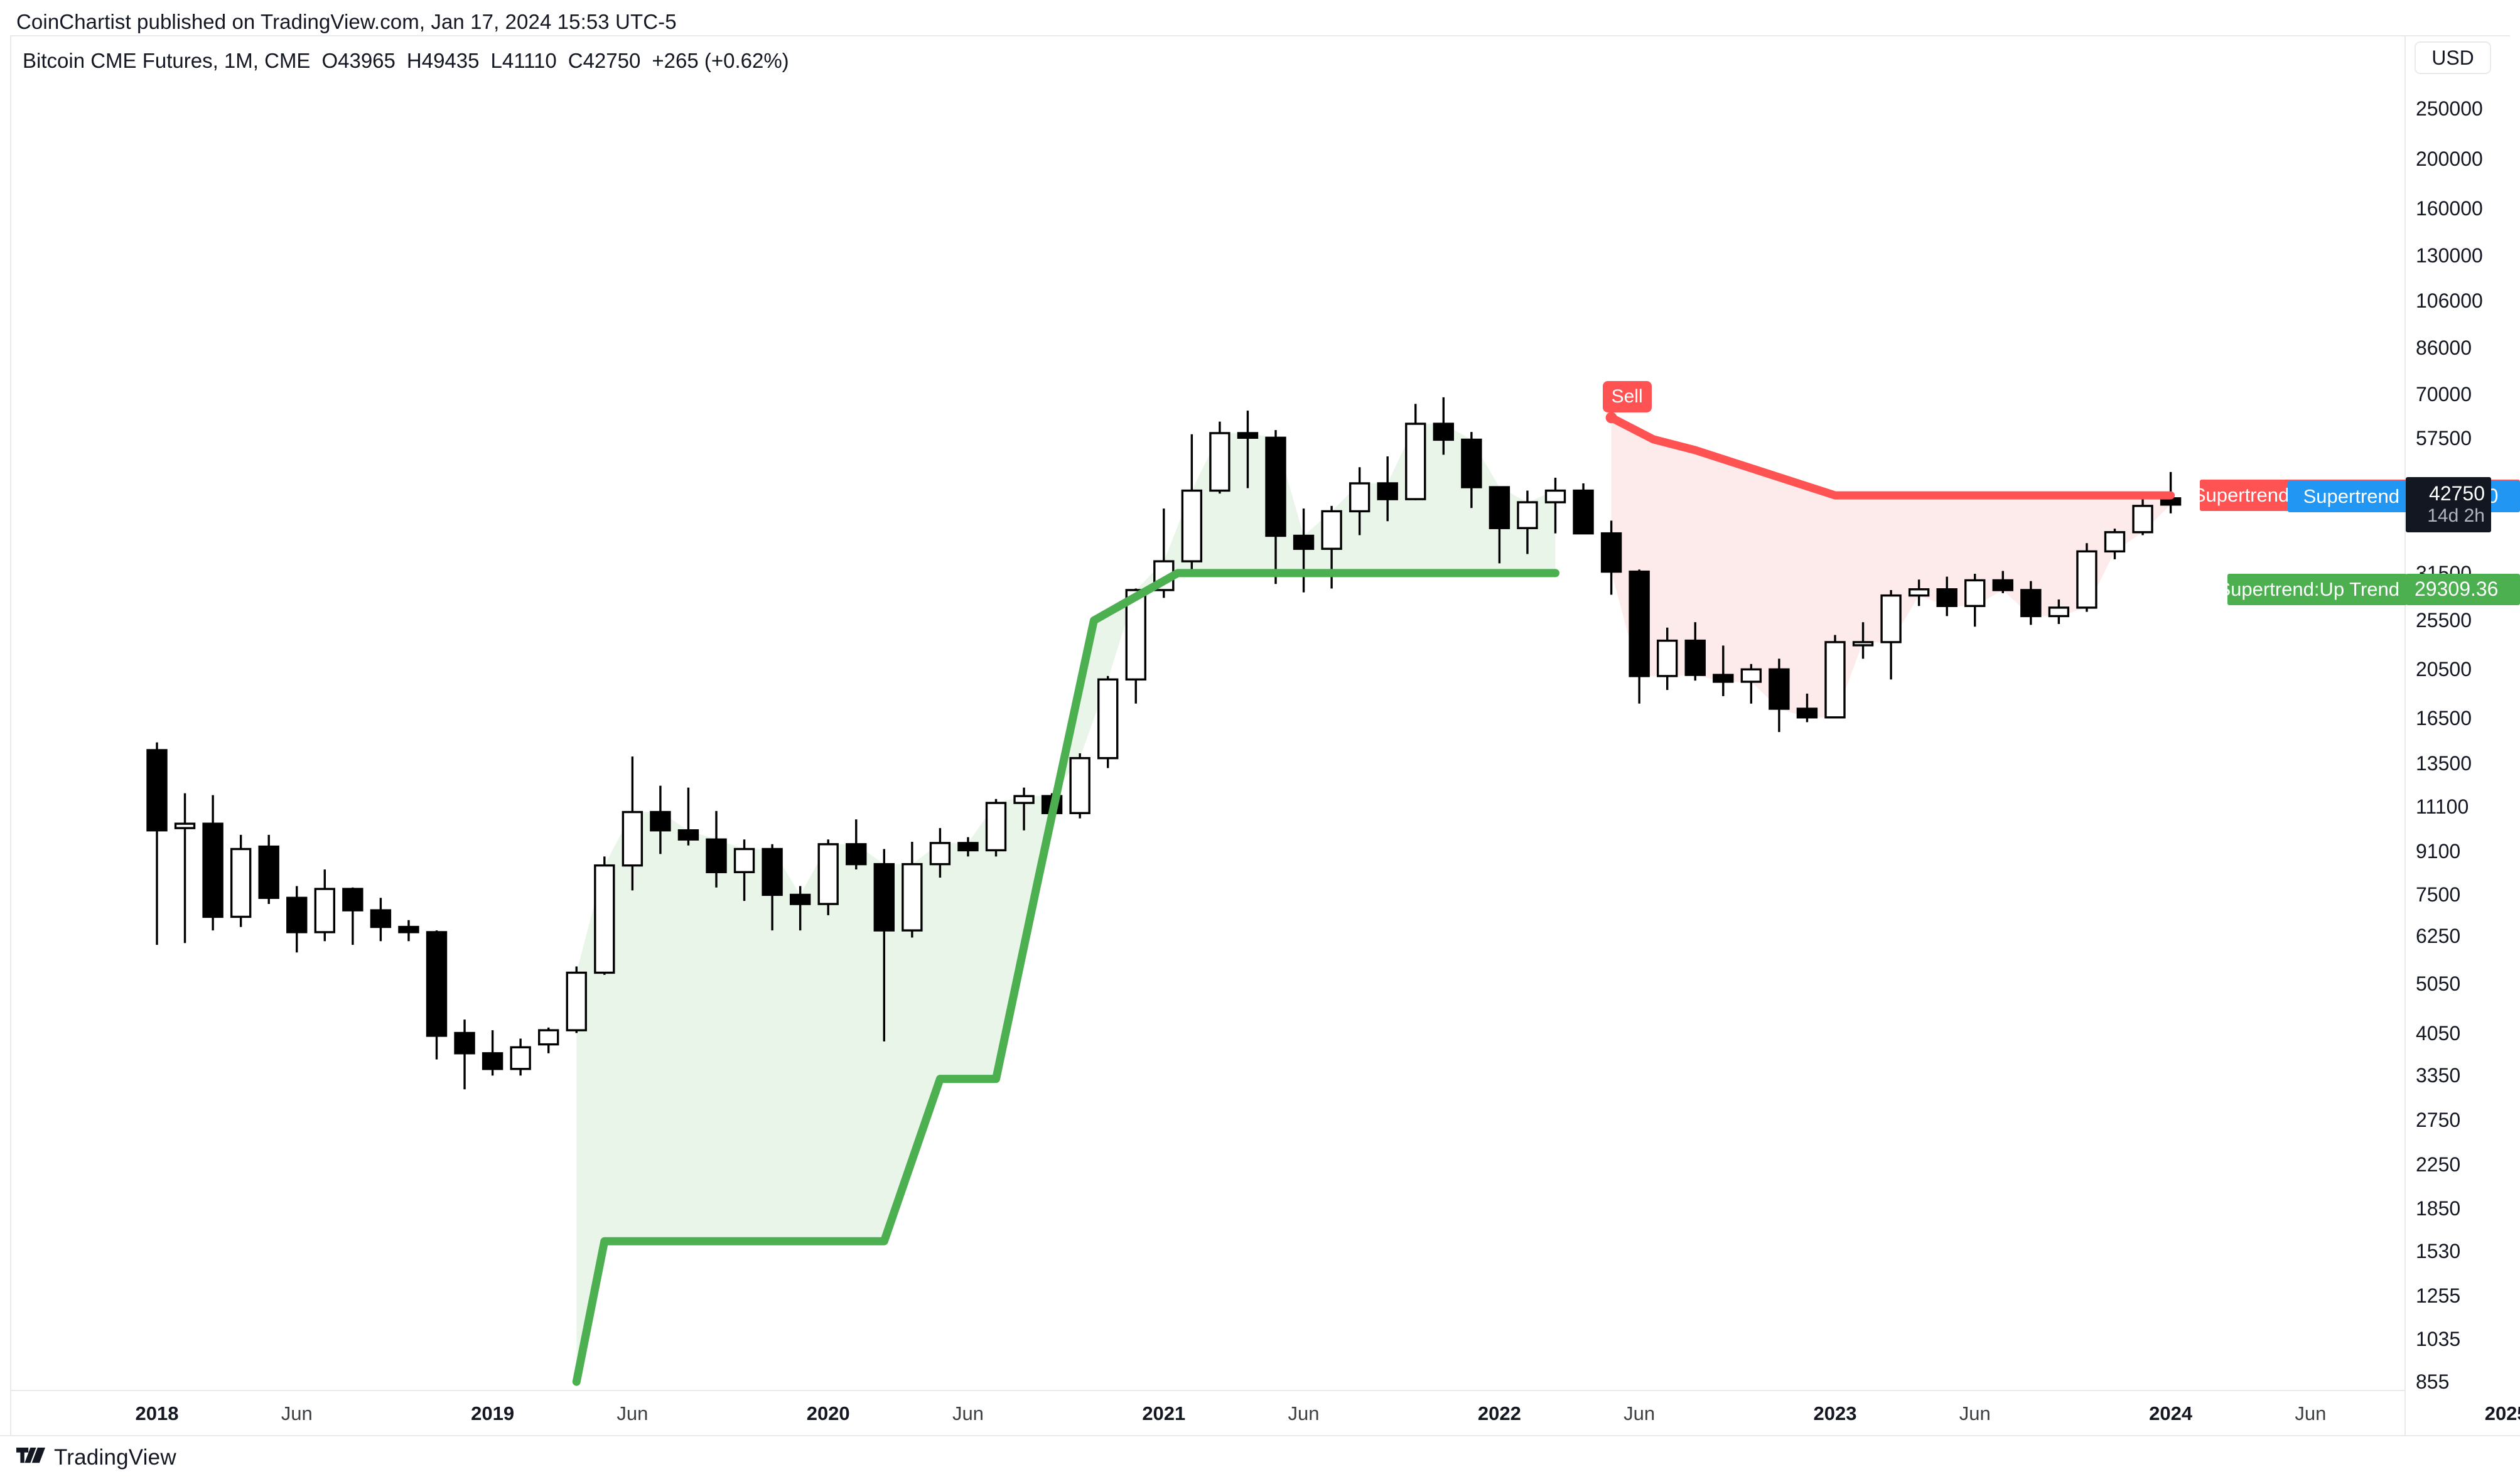  I want to click on tradingview-wordmark: TradingView, so click(115, 1457).